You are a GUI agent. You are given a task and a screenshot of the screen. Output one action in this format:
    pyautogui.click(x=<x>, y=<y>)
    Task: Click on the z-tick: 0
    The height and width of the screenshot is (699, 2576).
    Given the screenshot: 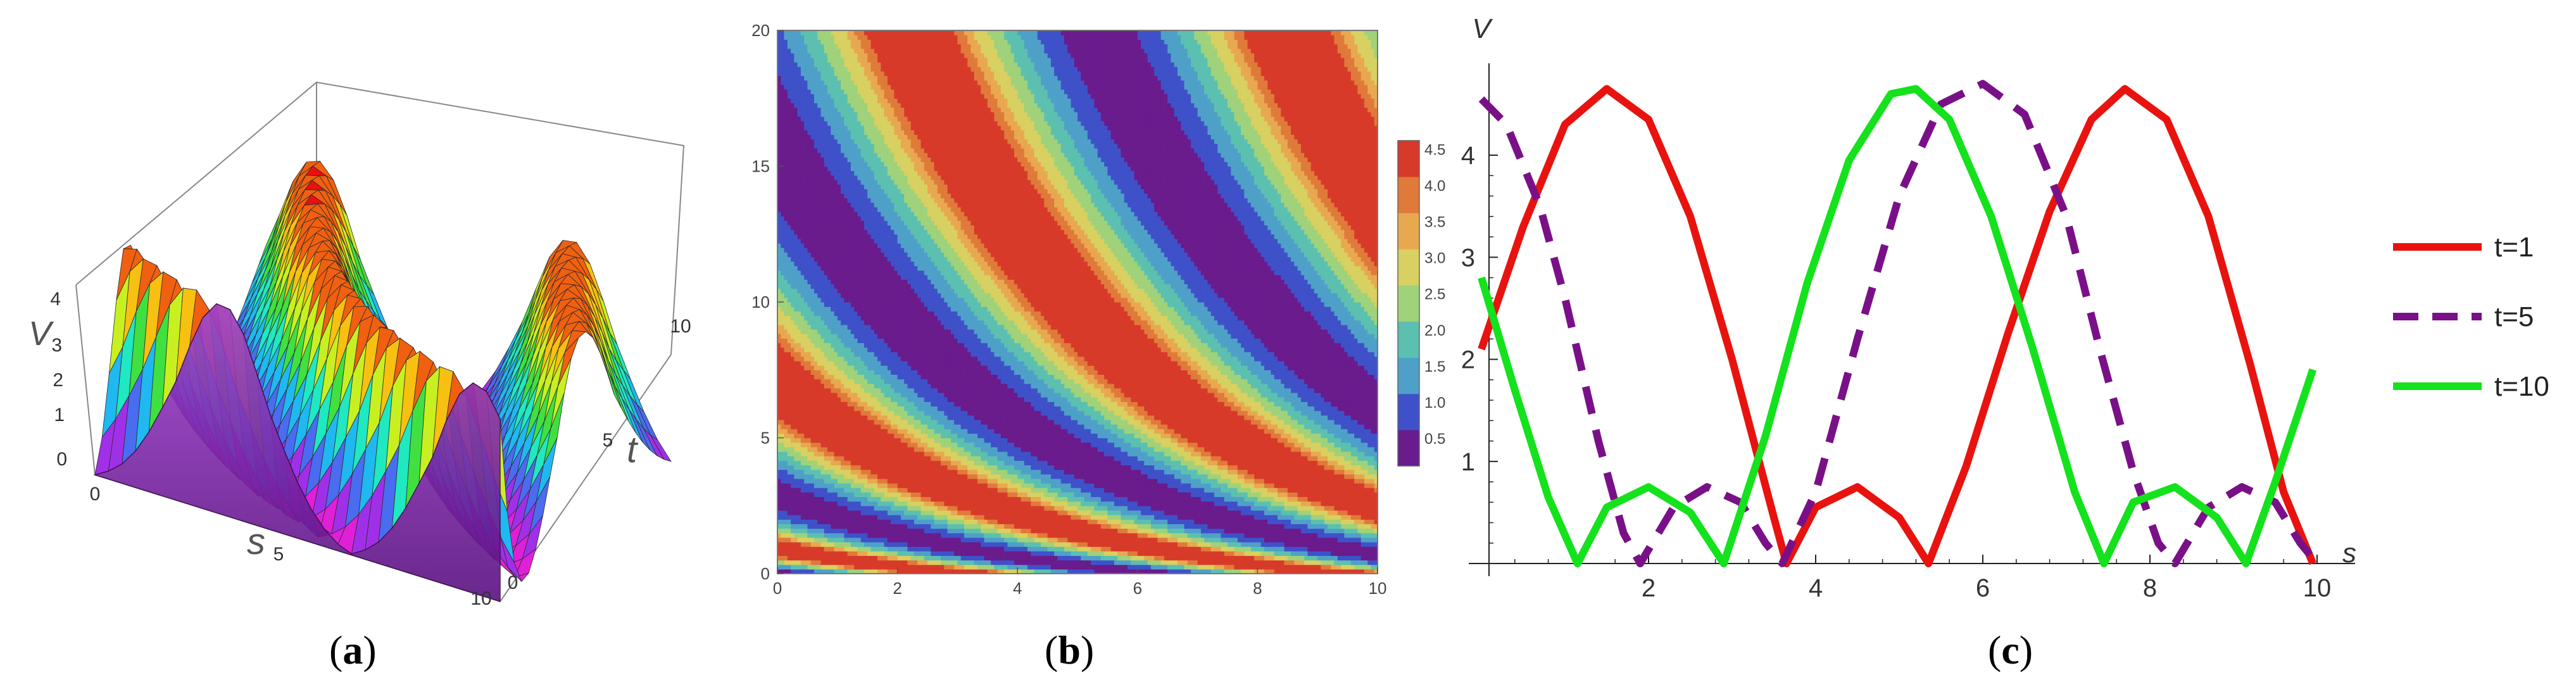 What is the action you would take?
    pyautogui.click(x=61, y=459)
    